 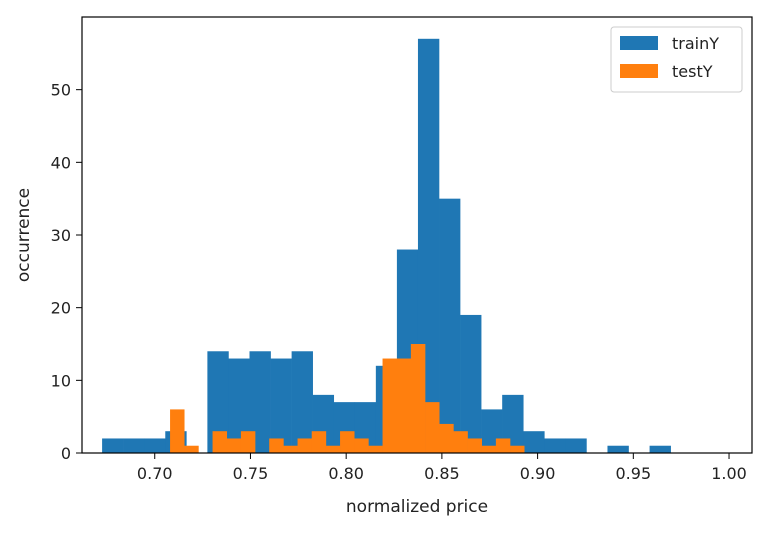 What do you see at coordinates (61, 235) in the screenshot?
I see `y-tick-label: 30` at bounding box center [61, 235].